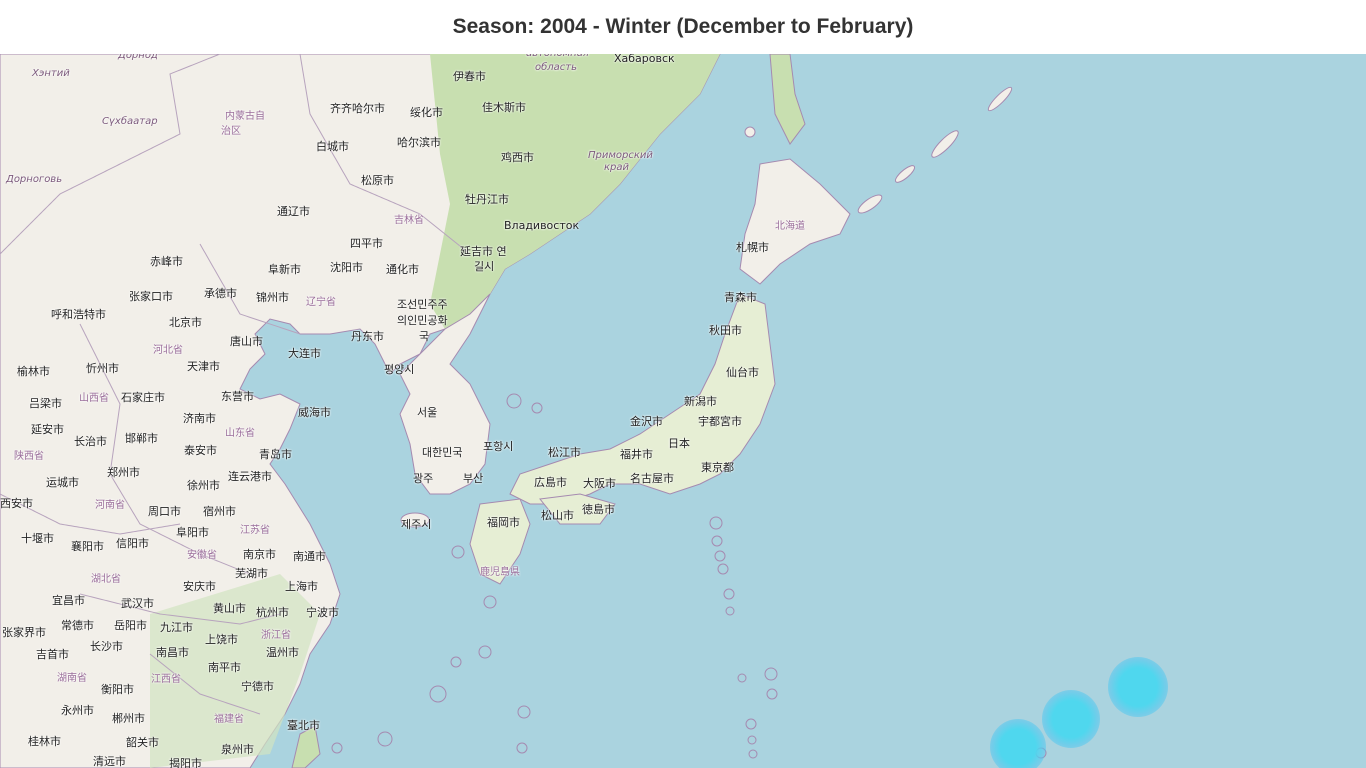 The height and width of the screenshot is (768, 1366). I want to click on map-label: 十堰市, so click(37, 538).